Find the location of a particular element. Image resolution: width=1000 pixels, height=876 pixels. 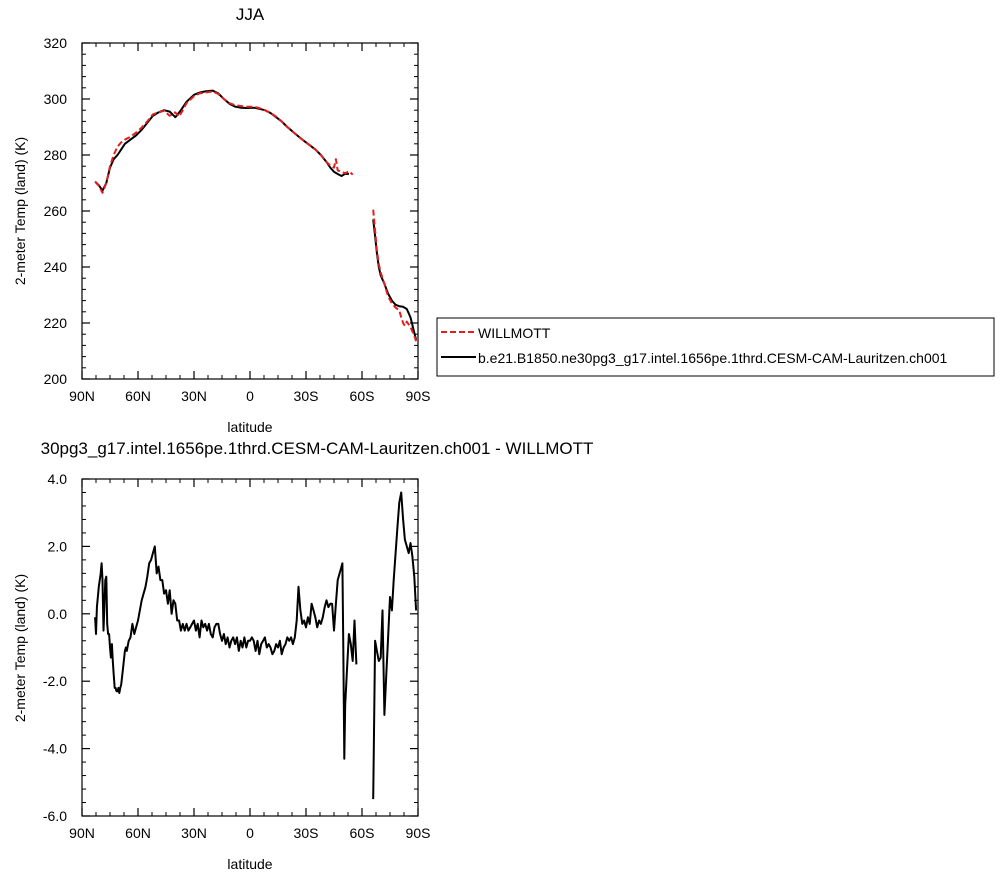

y-tick-label: 260 is located at coordinates (56, 211).